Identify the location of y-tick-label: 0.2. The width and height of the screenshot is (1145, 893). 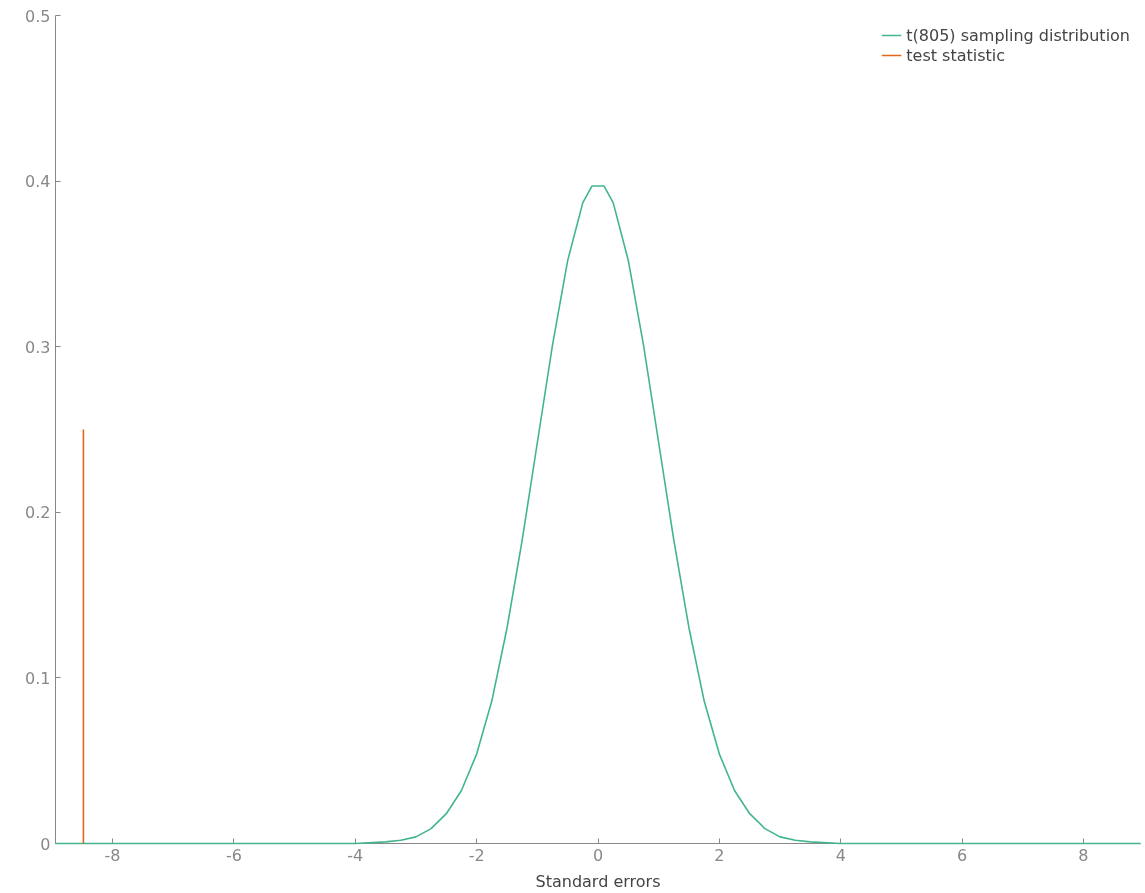
(38, 513).